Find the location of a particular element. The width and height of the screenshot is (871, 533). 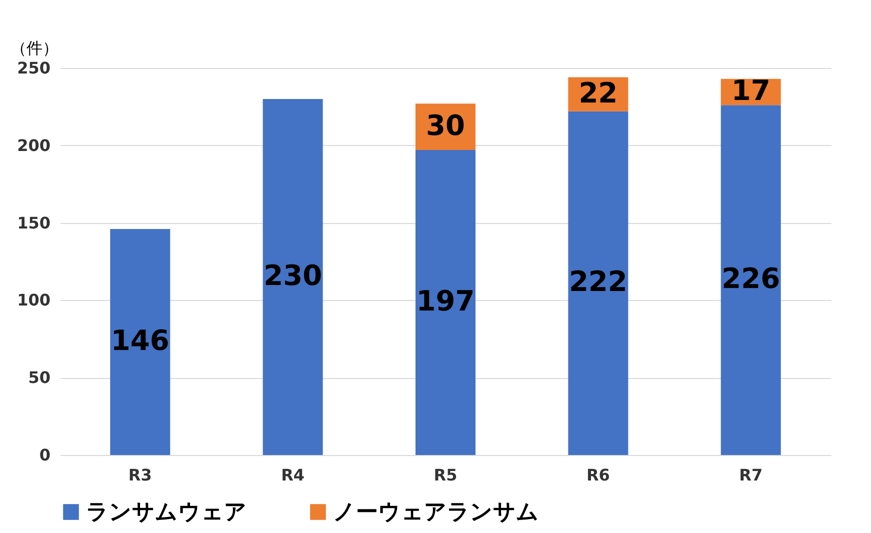

data-label: 226 is located at coordinates (751, 279).